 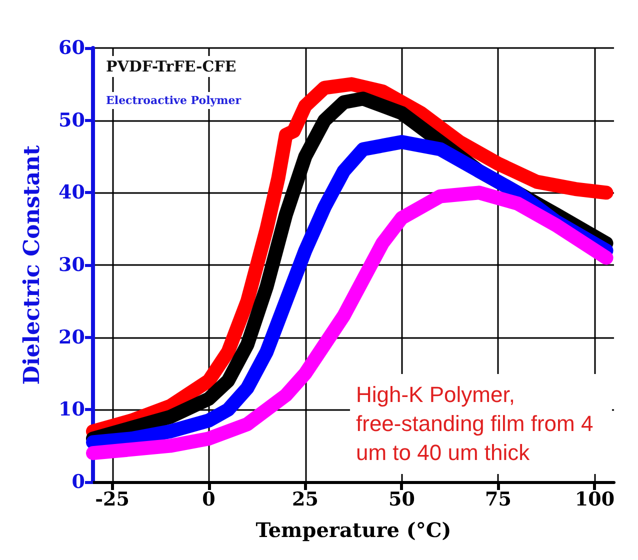 I want to click on x-tick-label: 25, so click(x=305, y=499).